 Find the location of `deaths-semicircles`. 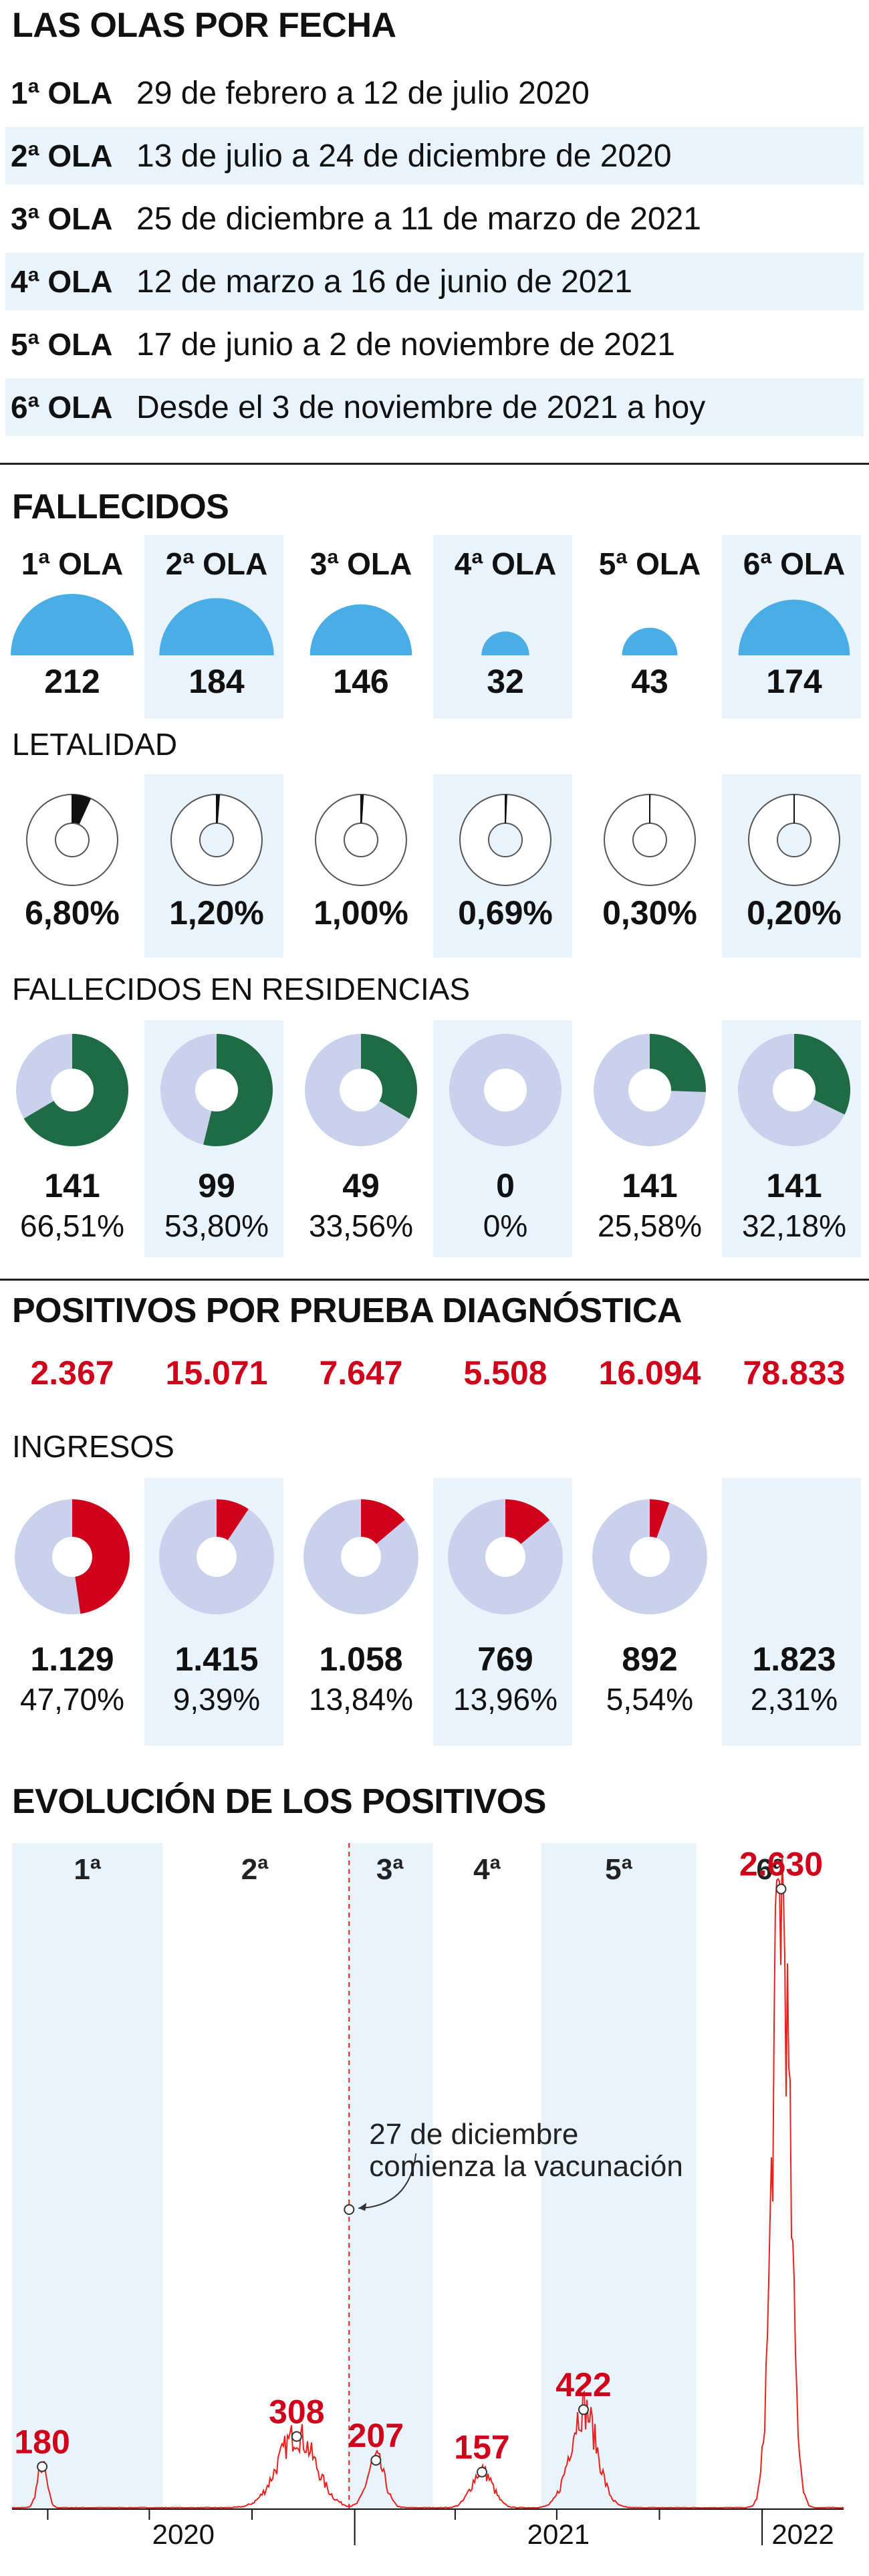

deaths-semicircles is located at coordinates (430, 624).